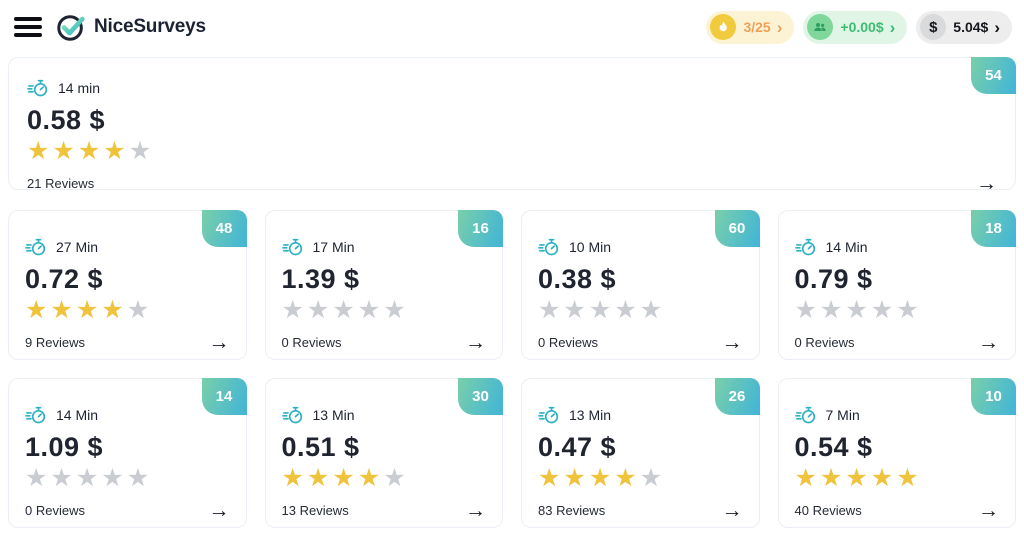  I want to click on streak-pill: 3/25 ›, so click(750, 27).